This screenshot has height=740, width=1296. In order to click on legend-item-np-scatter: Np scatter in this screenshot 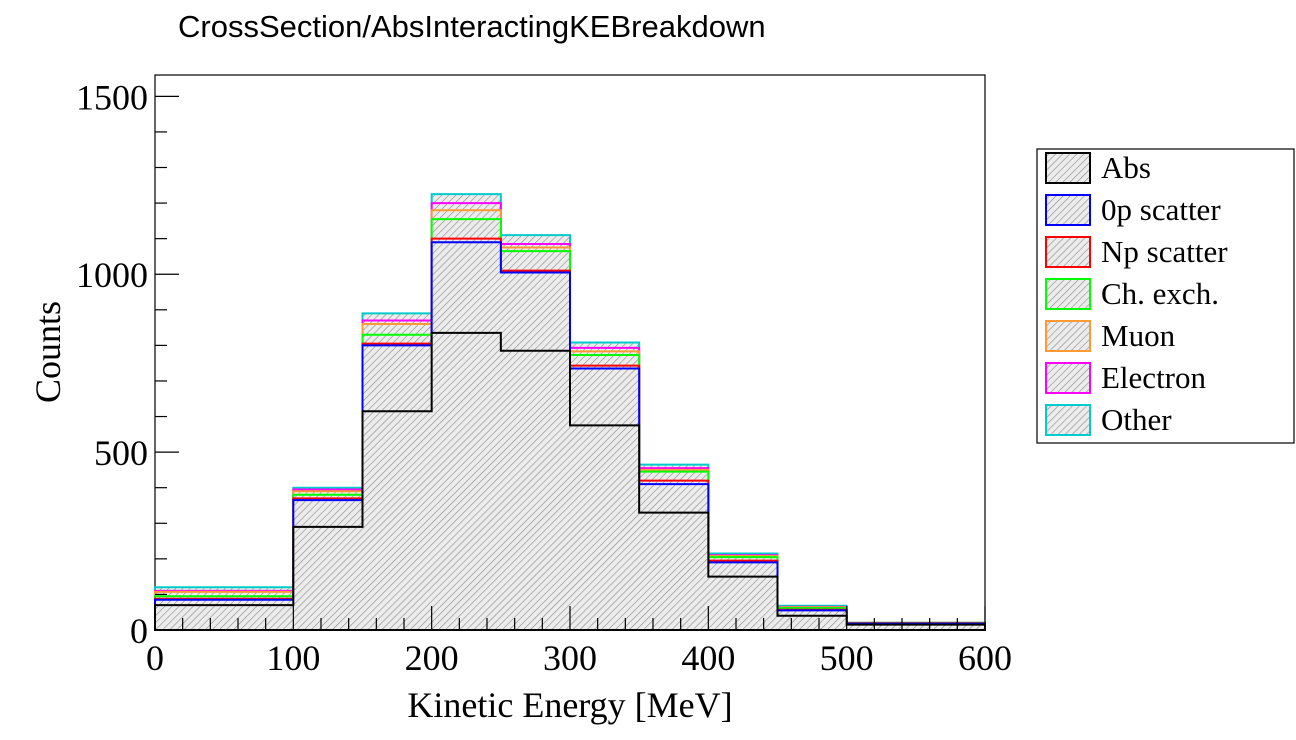, I will do `click(1136, 251)`.